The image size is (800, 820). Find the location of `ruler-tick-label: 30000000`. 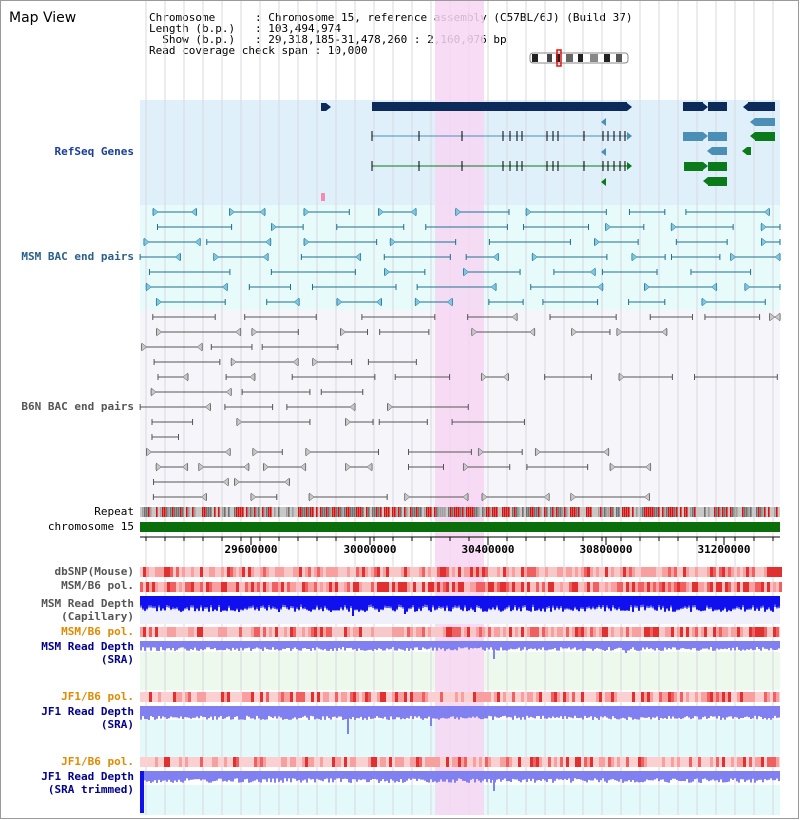

ruler-tick-label: 30000000 is located at coordinates (370, 549).